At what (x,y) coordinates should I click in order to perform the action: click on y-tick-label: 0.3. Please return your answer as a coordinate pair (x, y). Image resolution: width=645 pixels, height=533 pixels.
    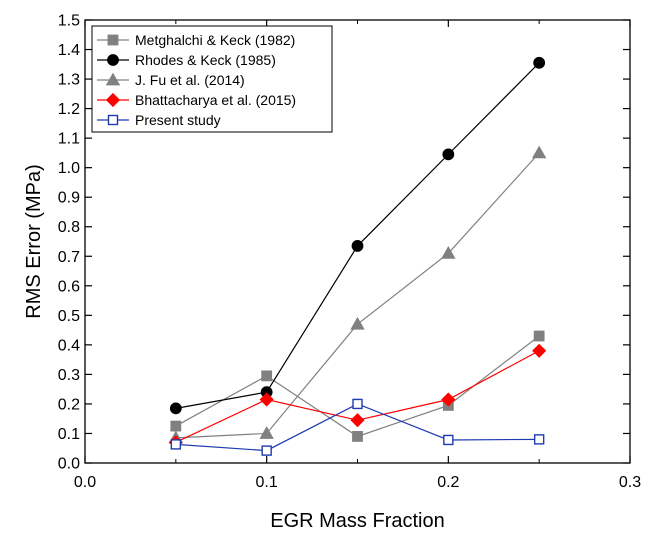
    Looking at the image, I should click on (69, 375).